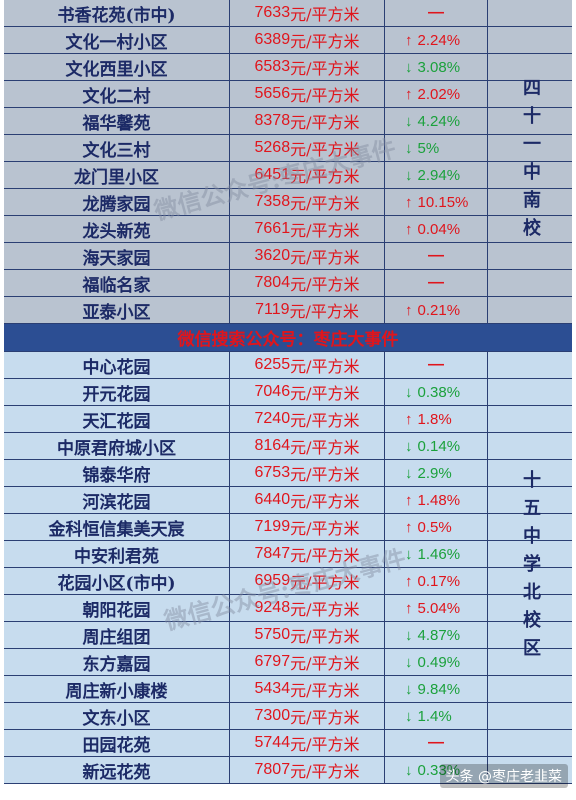  I want to click on price-value: 5656, so click(272, 93).